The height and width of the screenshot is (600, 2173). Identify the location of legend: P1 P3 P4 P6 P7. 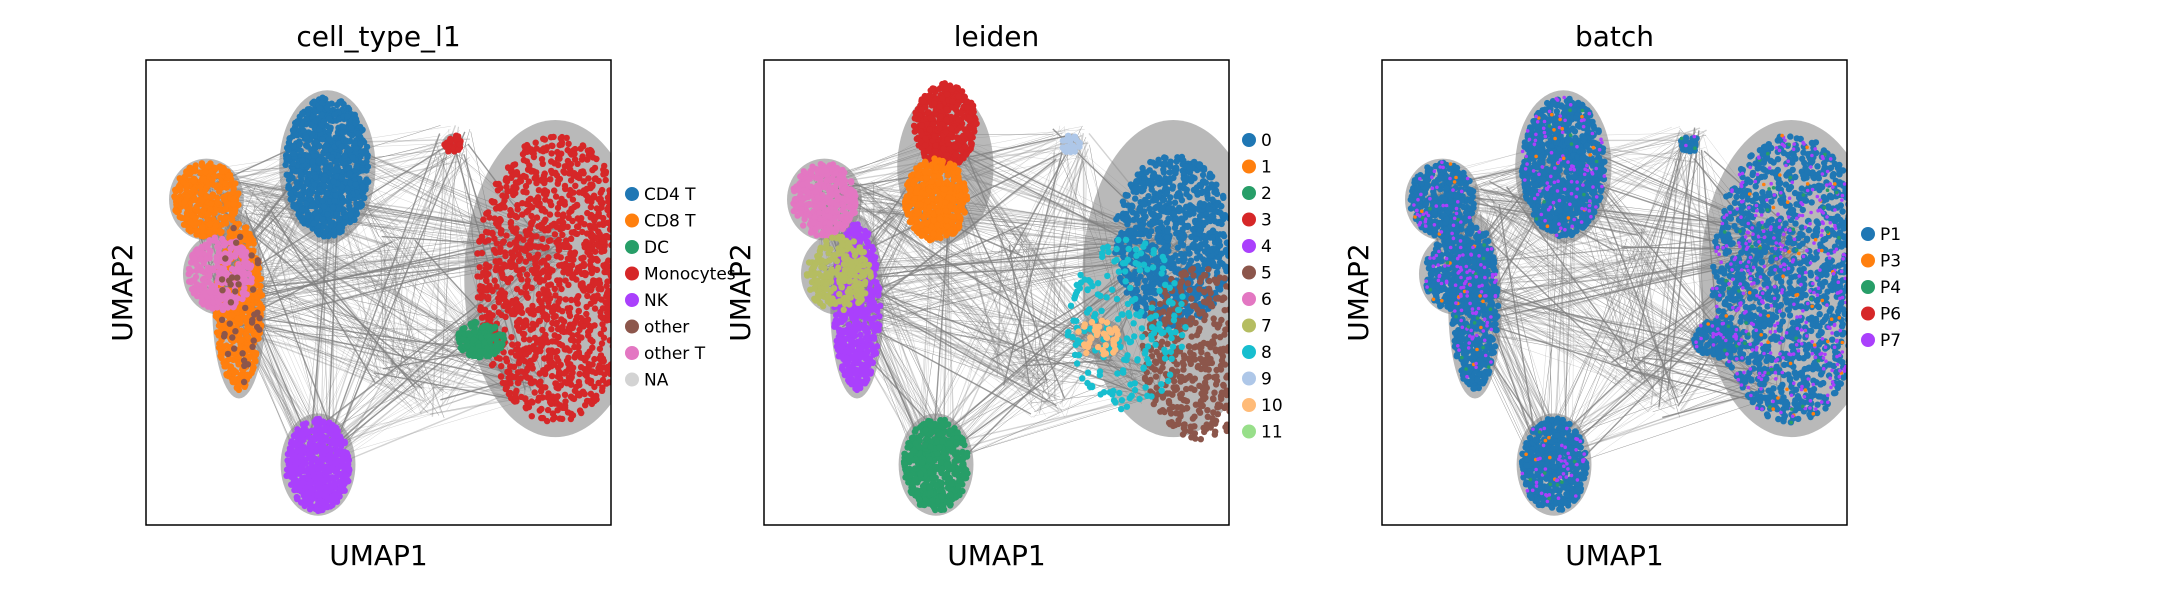
(1881, 288).